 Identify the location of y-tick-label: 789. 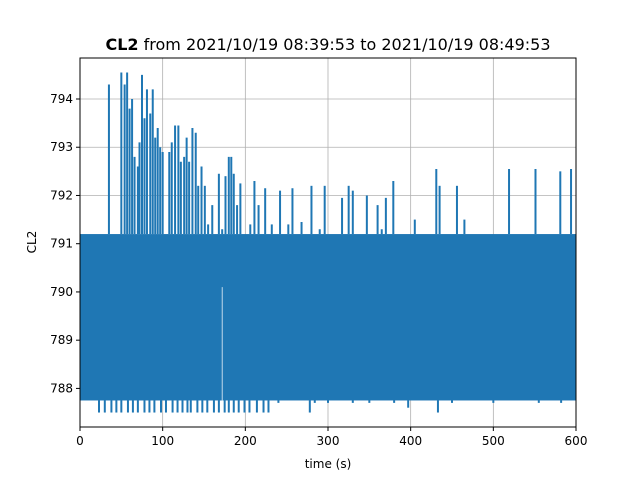
(61, 340).